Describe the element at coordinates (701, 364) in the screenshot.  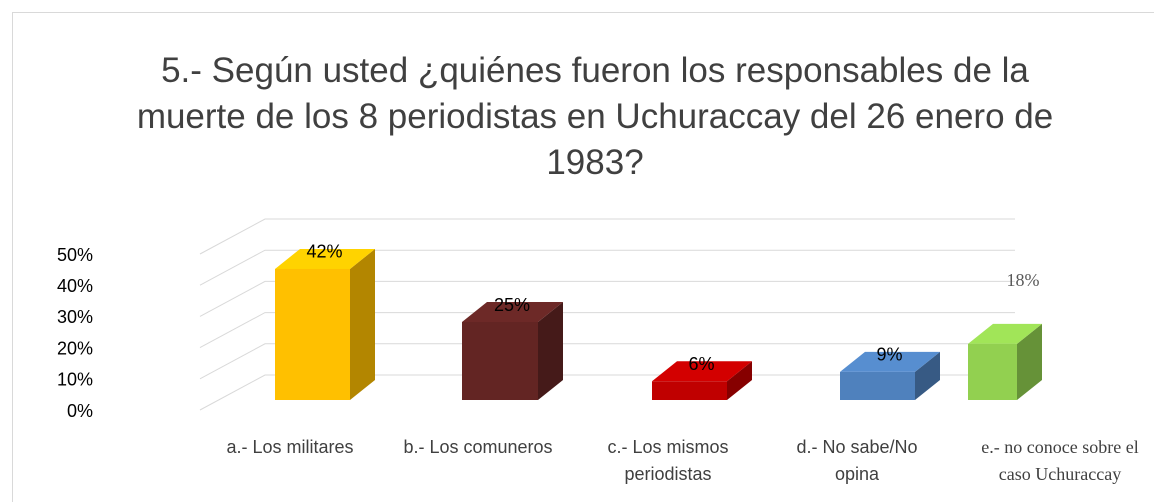
I see `data-label: 6%` at that location.